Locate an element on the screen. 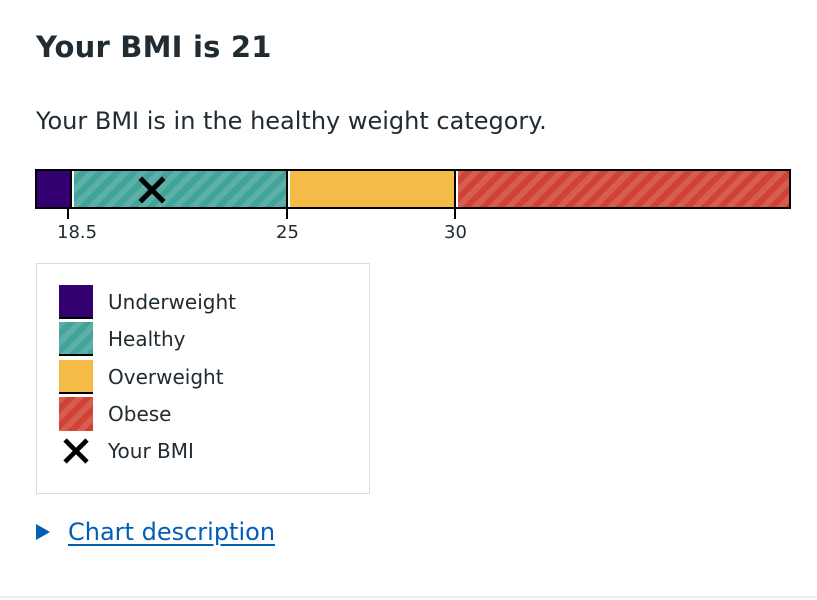 The height and width of the screenshot is (600, 817). legend-item-healthy: Healthy is located at coordinates (122, 339).